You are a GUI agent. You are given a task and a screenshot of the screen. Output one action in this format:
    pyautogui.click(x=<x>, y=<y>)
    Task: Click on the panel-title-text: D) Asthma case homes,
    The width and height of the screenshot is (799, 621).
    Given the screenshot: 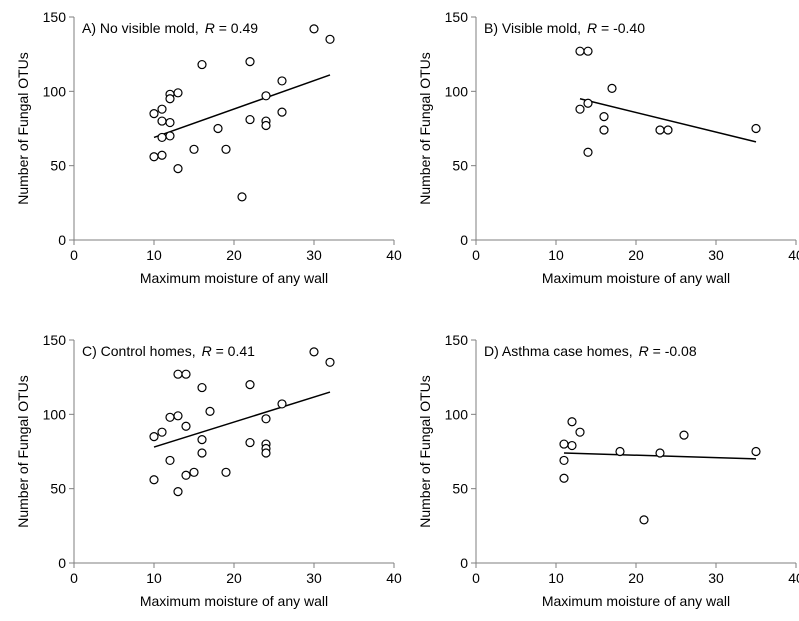 What is the action you would take?
    pyautogui.click(x=558, y=351)
    